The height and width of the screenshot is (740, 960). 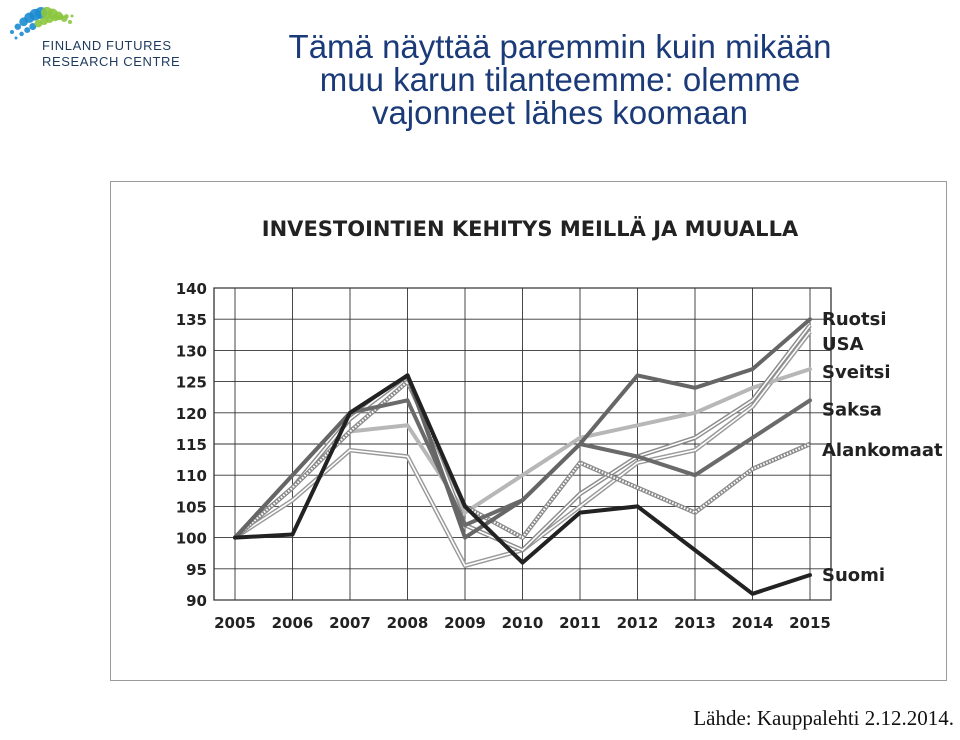 What do you see at coordinates (350, 623) in the screenshot?
I see `x-tick-label: 2007` at bounding box center [350, 623].